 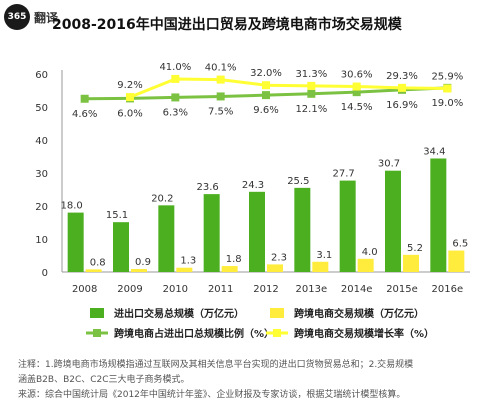 What do you see at coordinates (143, 262) in the screenshot?
I see `bar-value-label: 0.9` at bounding box center [143, 262].